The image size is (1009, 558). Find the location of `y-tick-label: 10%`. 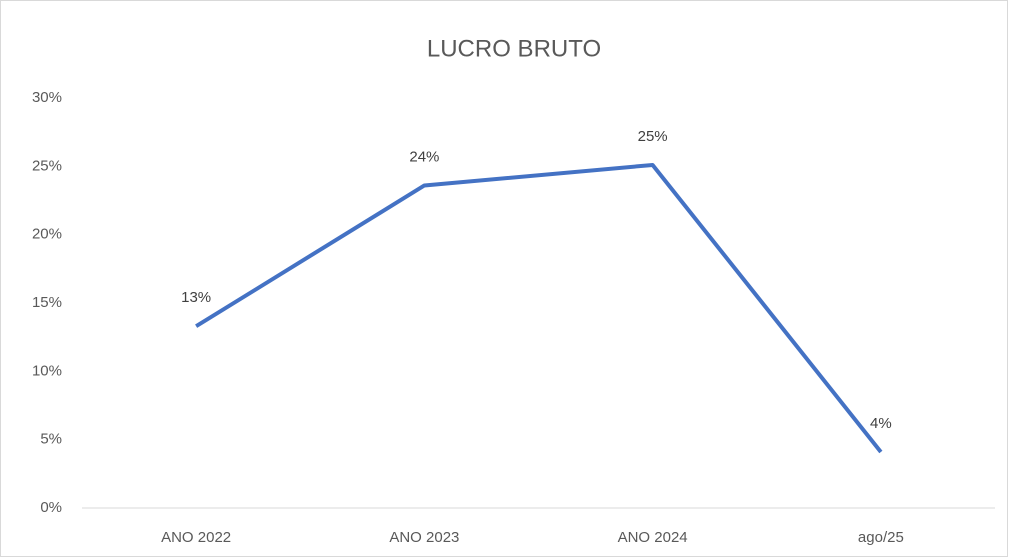

y-tick-label: 10% is located at coordinates (47, 370).